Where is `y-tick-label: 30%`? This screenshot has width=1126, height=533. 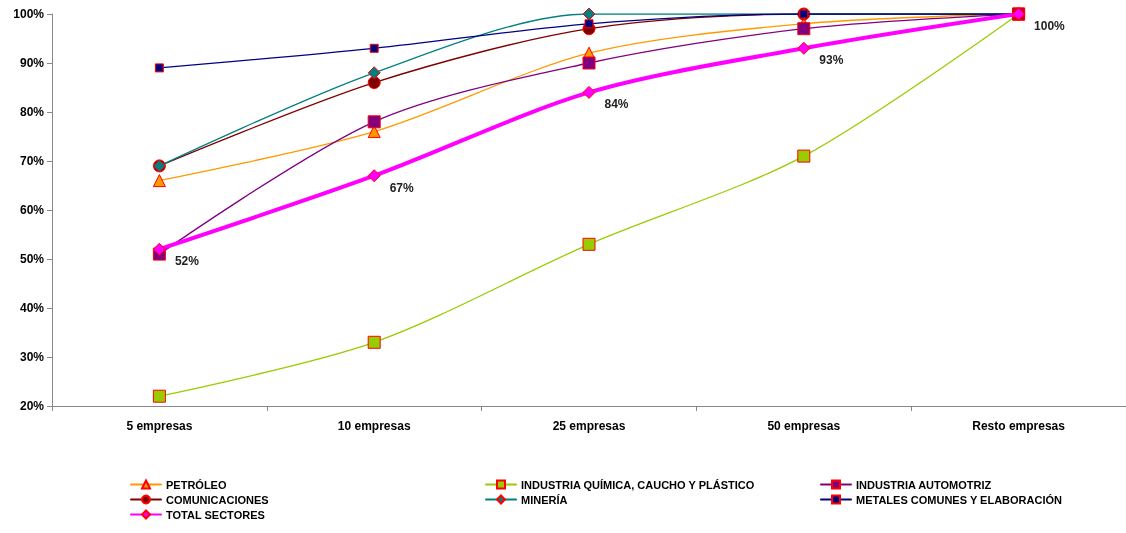
y-tick-label: 30% is located at coordinates (32, 357).